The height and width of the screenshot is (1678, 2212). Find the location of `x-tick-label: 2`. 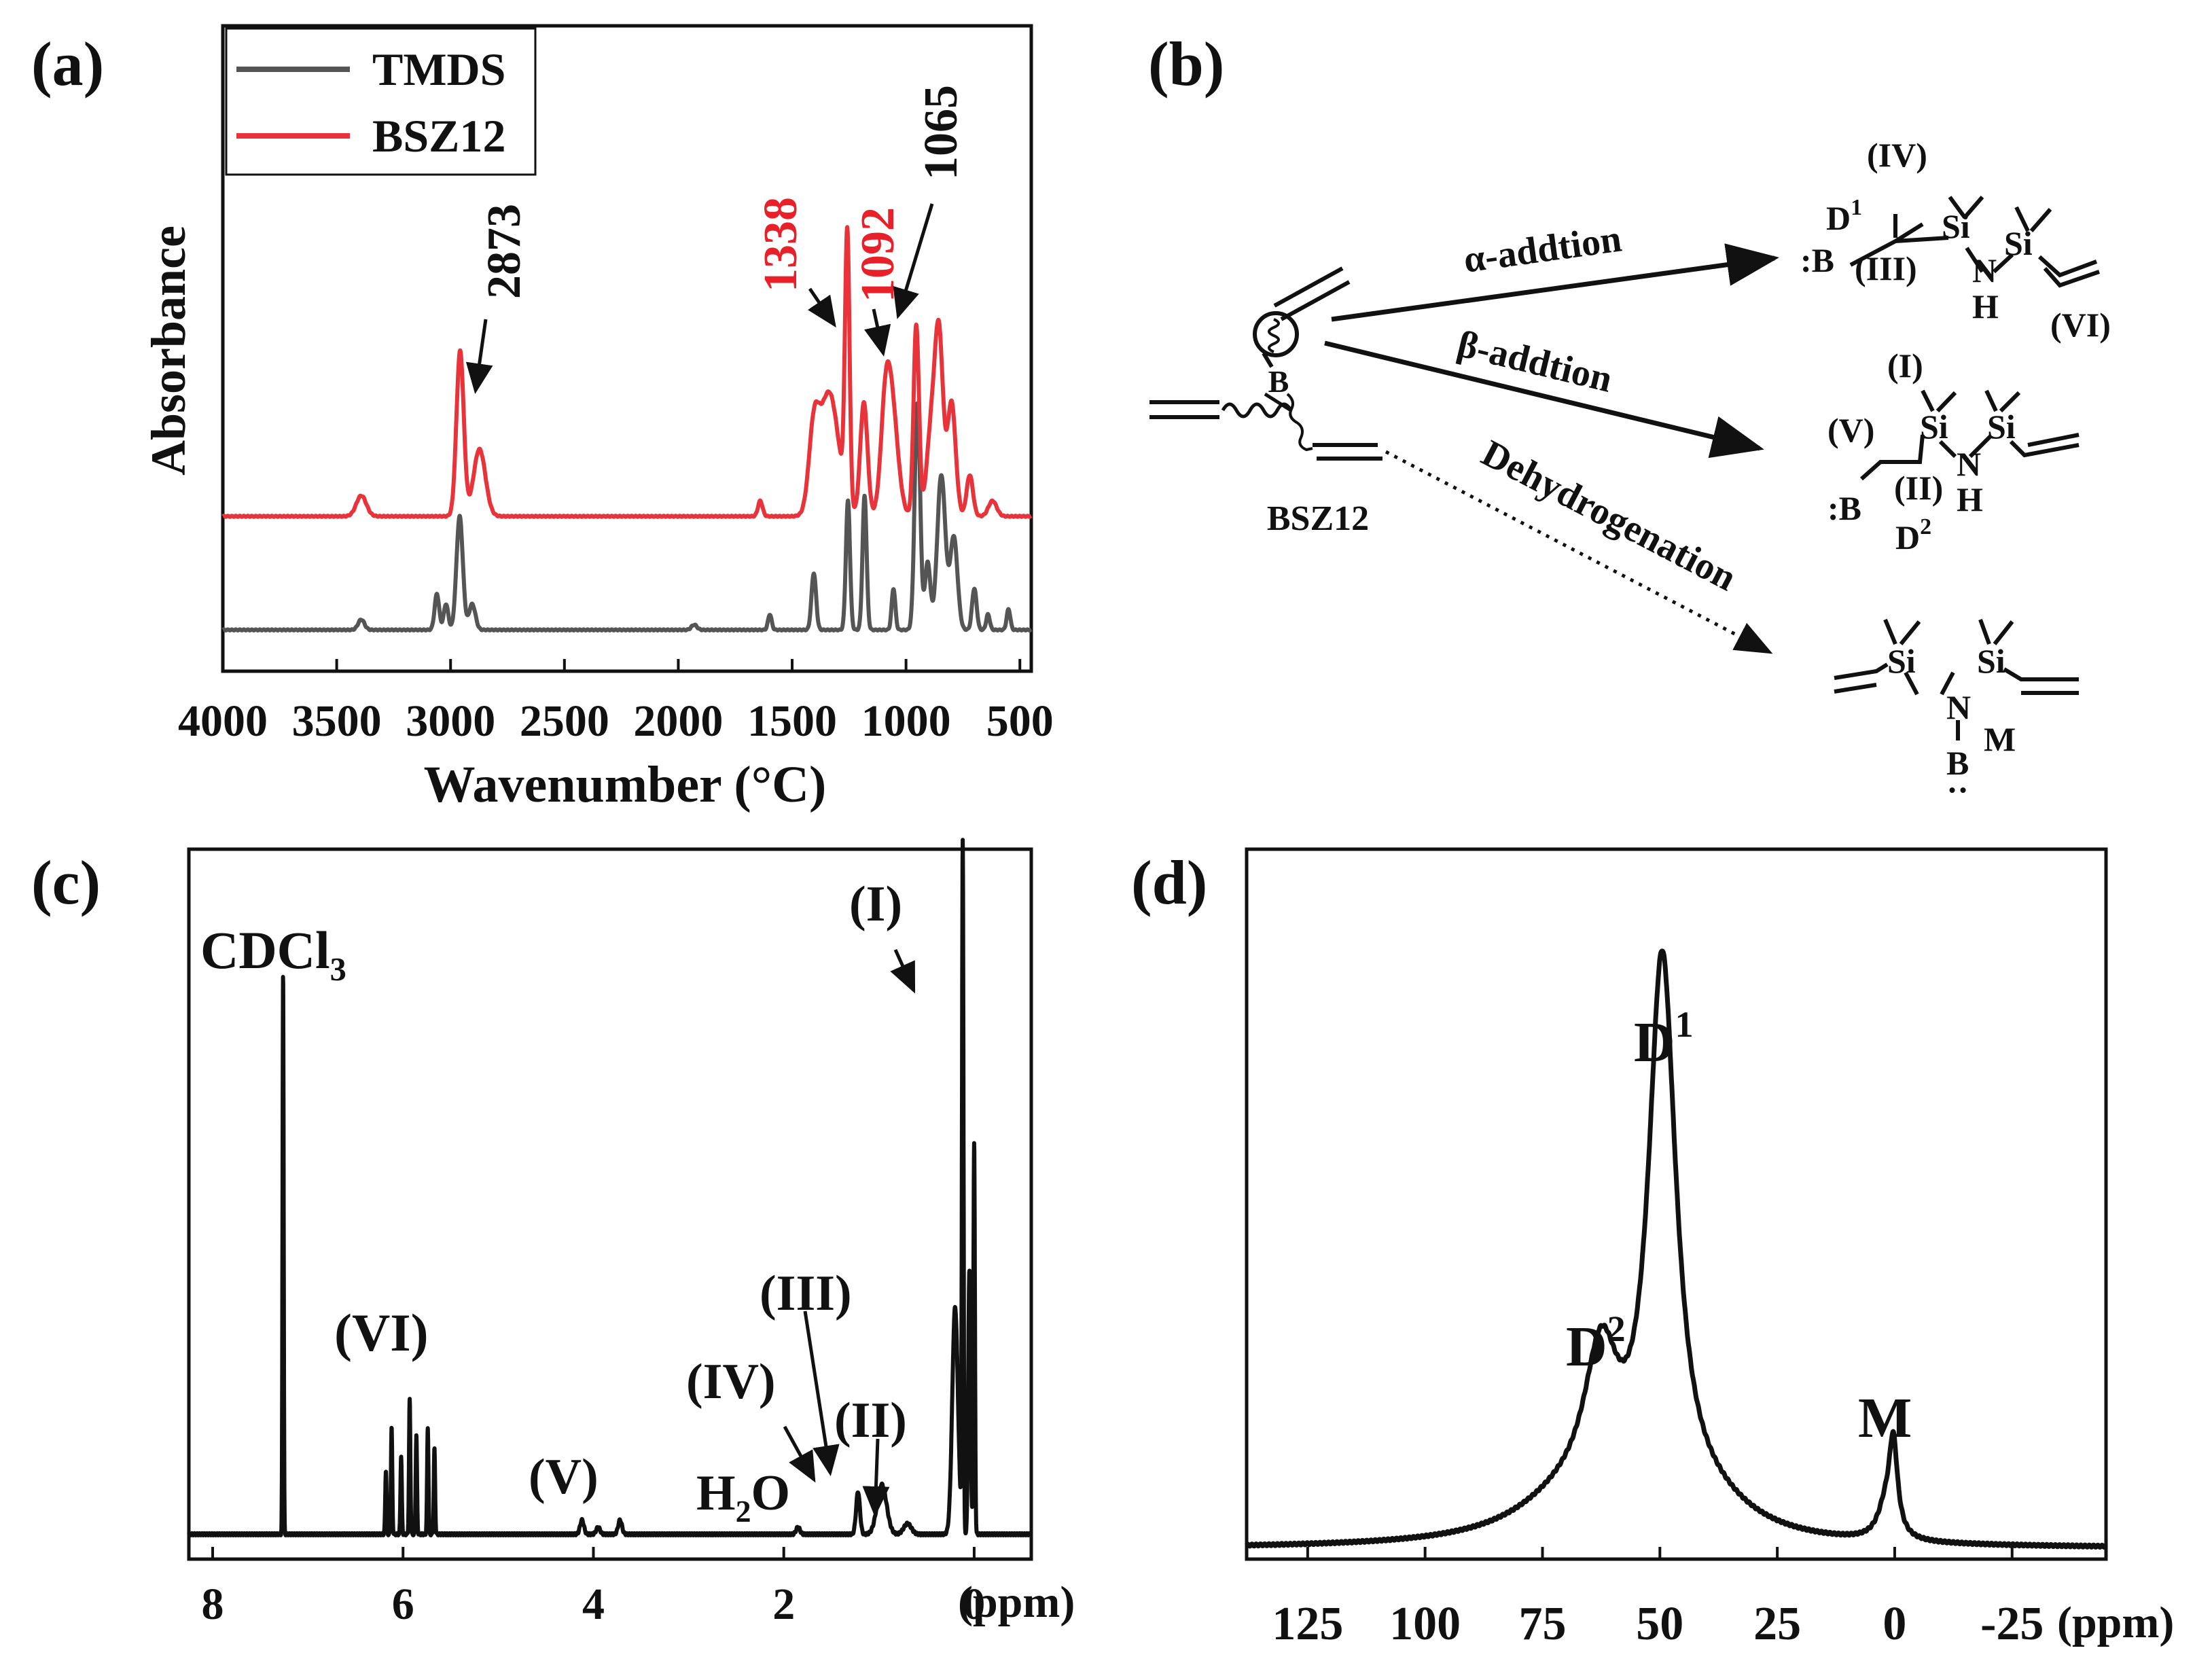

x-tick-label: 2 is located at coordinates (783, 1604).